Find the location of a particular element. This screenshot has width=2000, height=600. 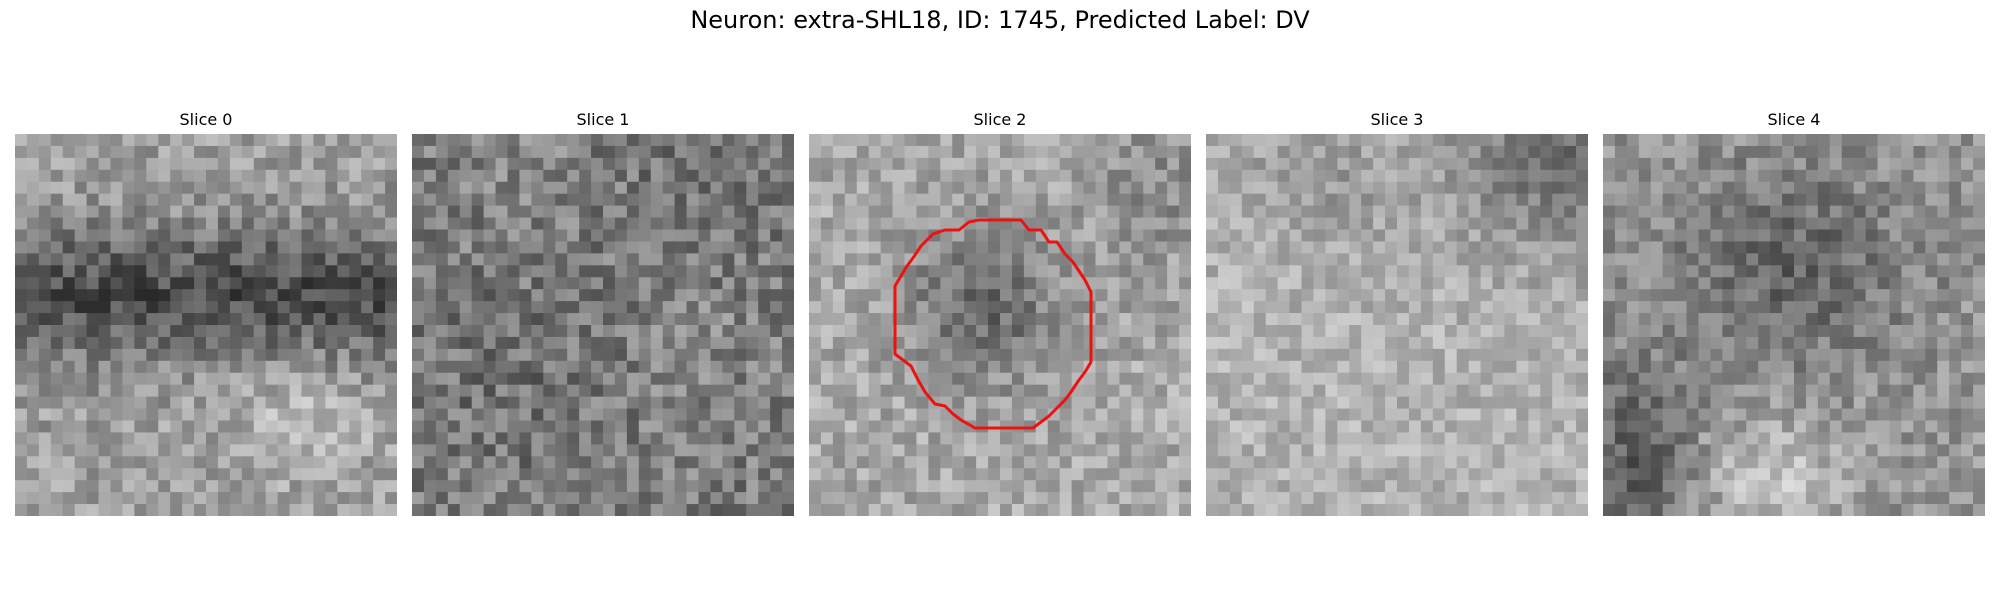

slice-panel-3: Slice 3 is located at coordinates (1397, 312).